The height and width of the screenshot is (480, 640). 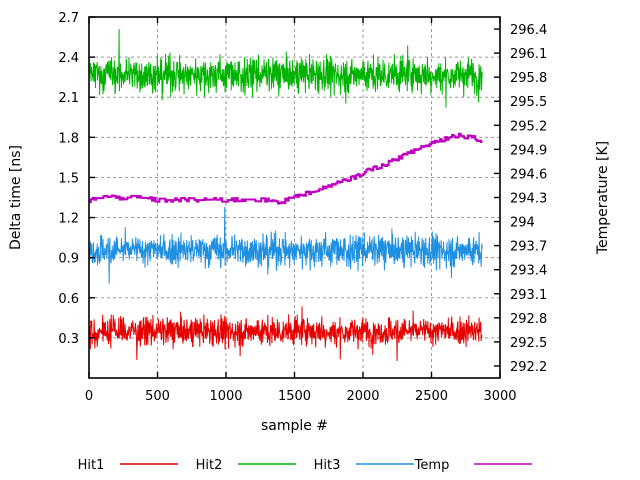 What do you see at coordinates (294, 426) in the screenshot?
I see `x-axis-title: sample #` at bounding box center [294, 426].